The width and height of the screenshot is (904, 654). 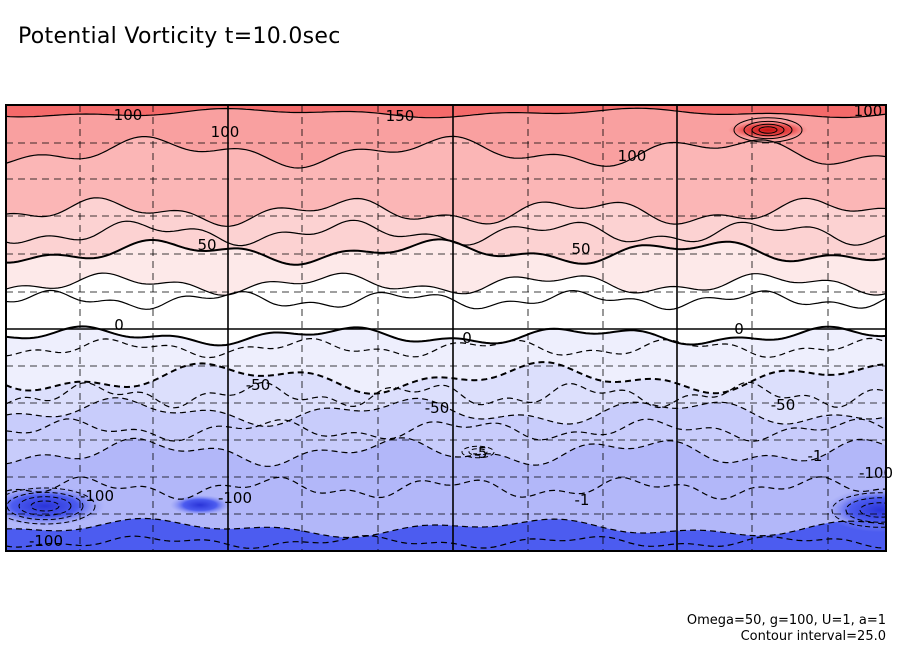 I want to click on pv-band, so click(x=446, y=534).